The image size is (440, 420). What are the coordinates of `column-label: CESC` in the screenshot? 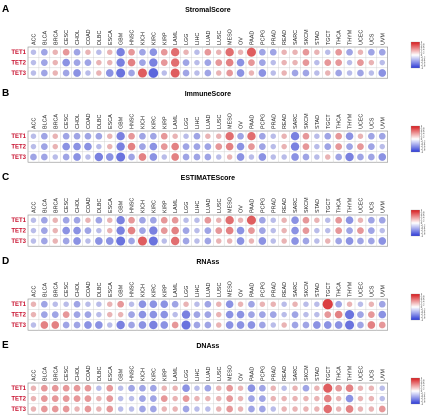 It's located at (67, 289).